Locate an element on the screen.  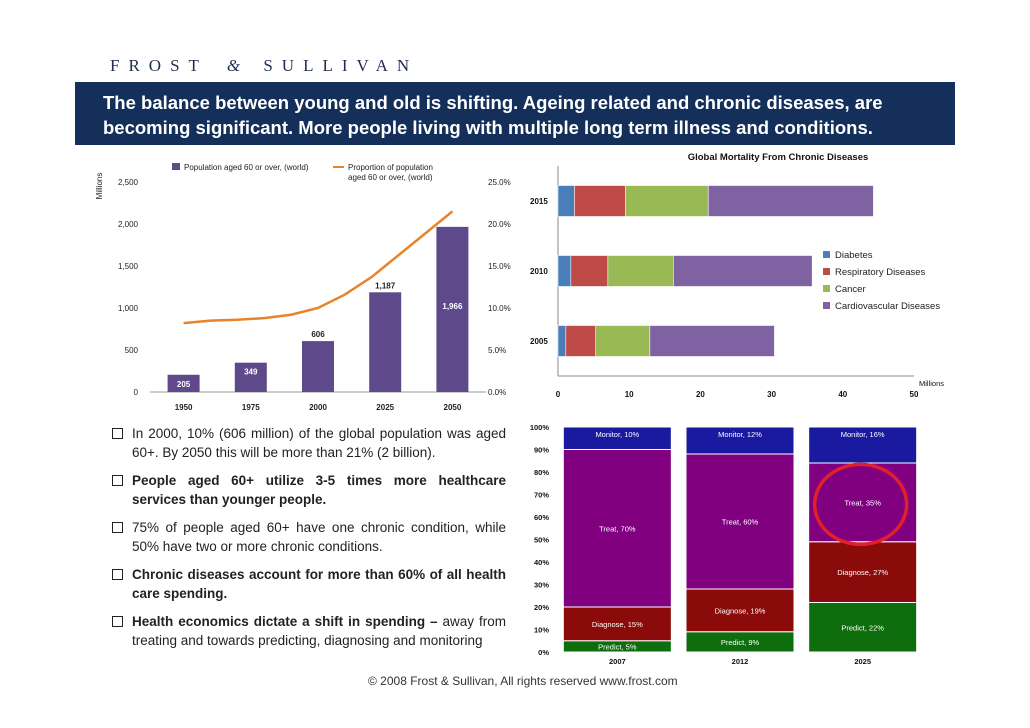
x-tick-label: 2000 is located at coordinates (318, 407).